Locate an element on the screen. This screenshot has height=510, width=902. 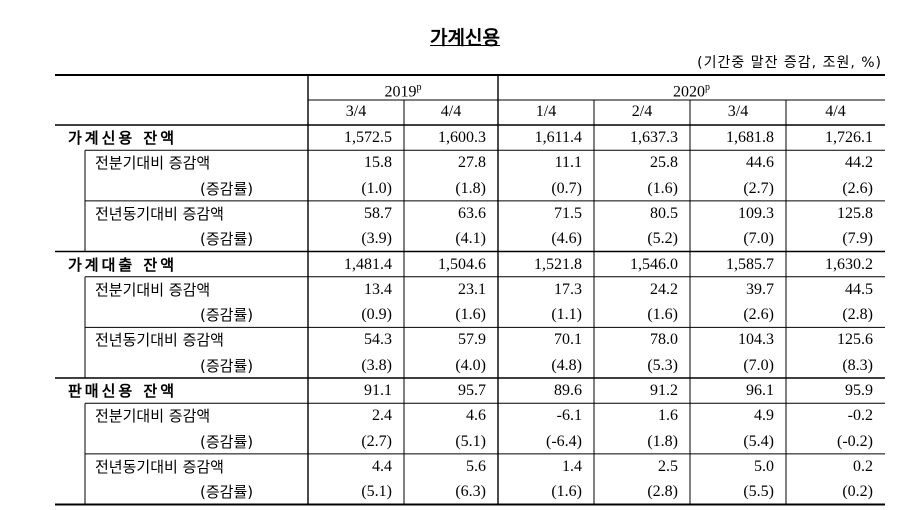
cell: 1,546.0 is located at coordinates (654, 264).